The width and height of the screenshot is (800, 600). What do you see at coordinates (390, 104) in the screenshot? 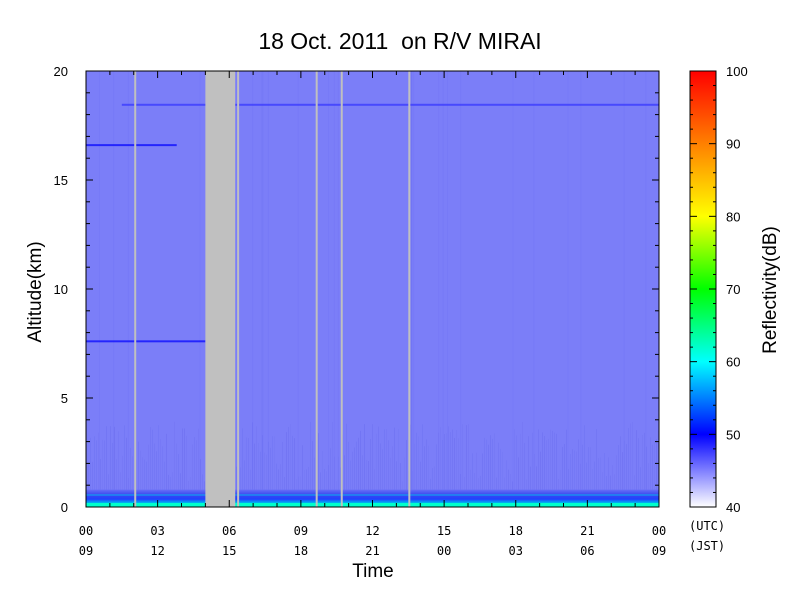
I see `echo-band` at bounding box center [390, 104].